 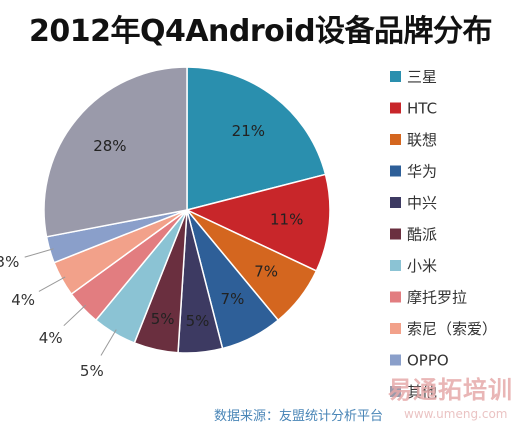 What do you see at coordinates (23, 300) in the screenshot?
I see `slice-label-9: 4%` at bounding box center [23, 300].